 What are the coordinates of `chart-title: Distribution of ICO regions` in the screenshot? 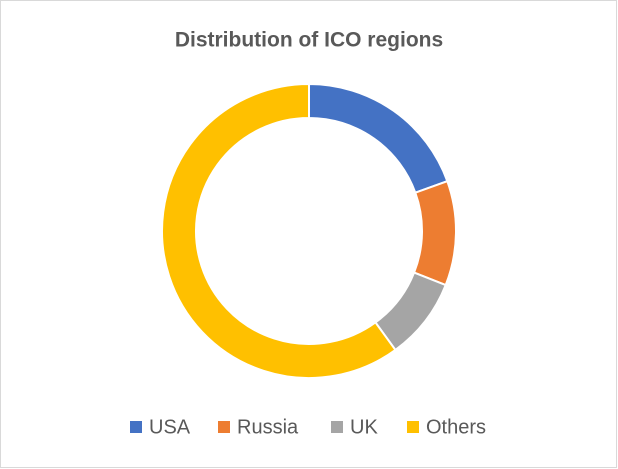 It's located at (309, 40).